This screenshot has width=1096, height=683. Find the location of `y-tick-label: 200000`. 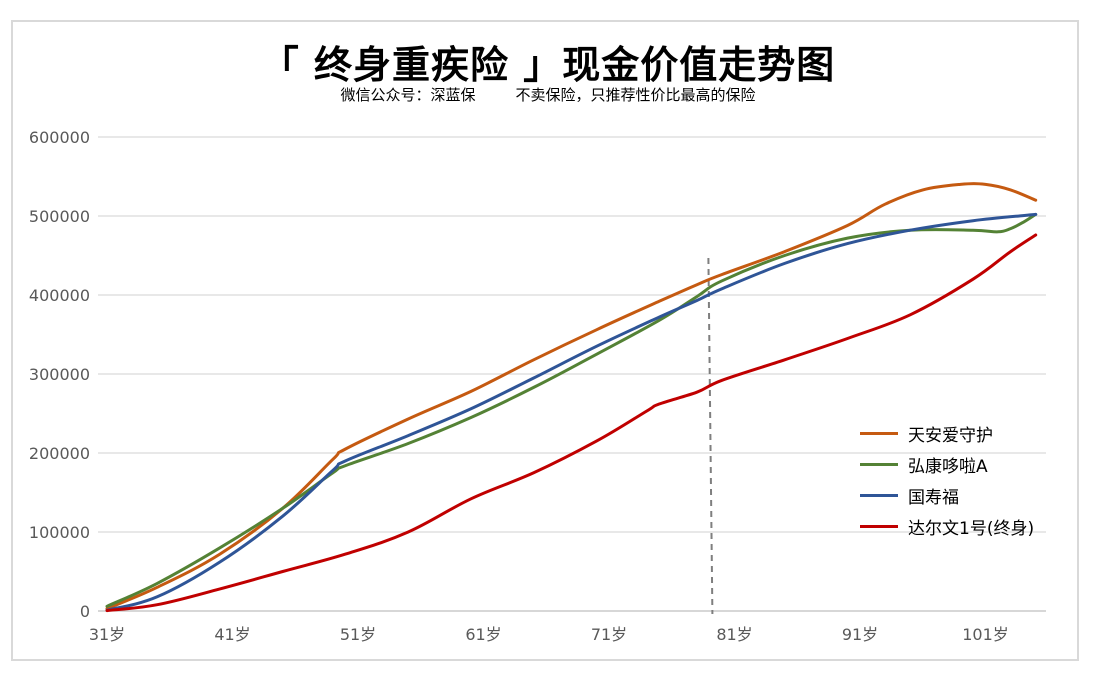

y-tick-label: 200000 is located at coordinates (59, 453).